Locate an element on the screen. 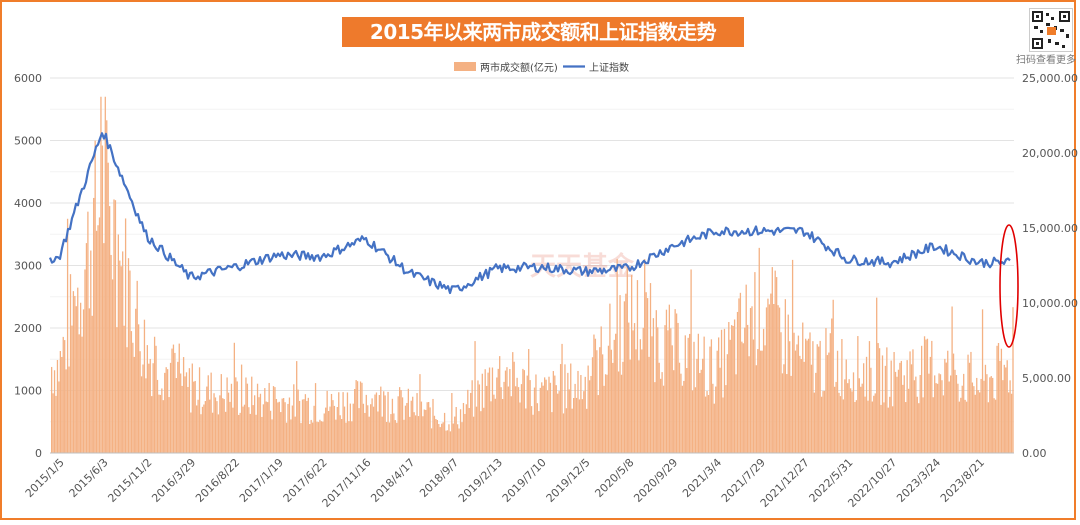  legend-label-turnover: 两市成交额(亿元) is located at coordinates (519, 67).